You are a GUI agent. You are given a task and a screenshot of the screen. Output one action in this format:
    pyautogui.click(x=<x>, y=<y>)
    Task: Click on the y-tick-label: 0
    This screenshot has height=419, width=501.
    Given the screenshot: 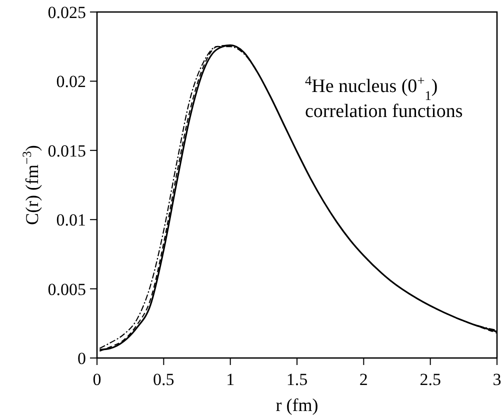 What is the action you would take?
    pyautogui.click(x=82, y=358)
    